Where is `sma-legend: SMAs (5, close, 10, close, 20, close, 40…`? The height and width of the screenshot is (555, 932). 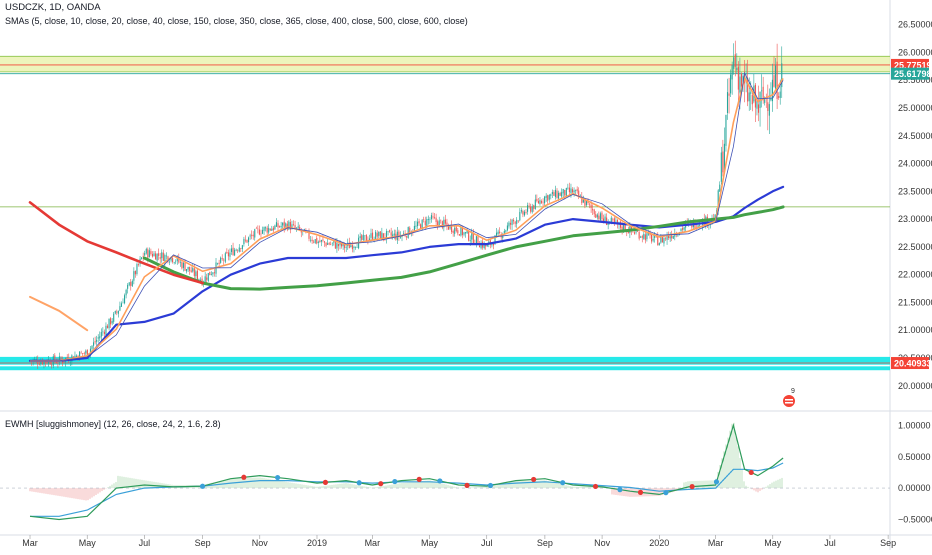
sma-legend: SMAs (5, close, 10, close, 20, close, 40… is located at coordinates (236, 21).